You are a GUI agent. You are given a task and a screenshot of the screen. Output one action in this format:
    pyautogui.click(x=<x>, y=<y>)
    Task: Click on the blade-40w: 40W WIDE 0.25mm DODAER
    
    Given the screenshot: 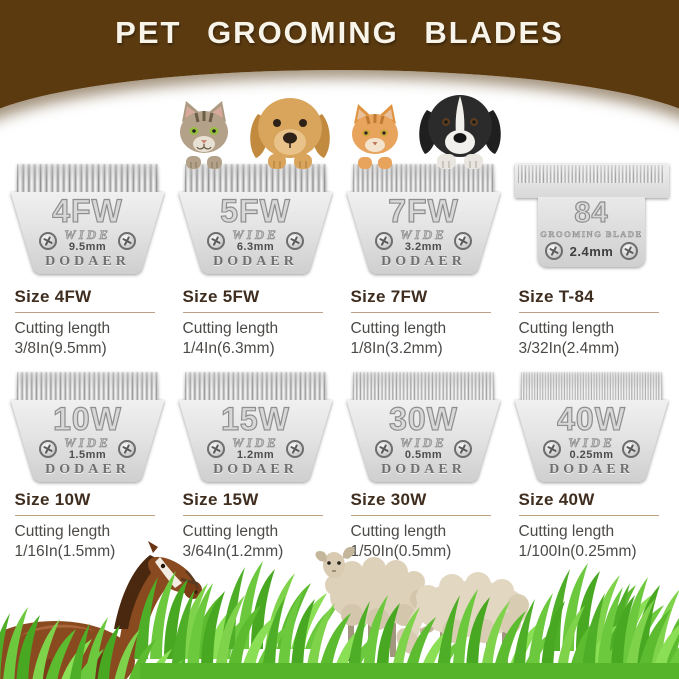 What is the action you would take?
    pyautogui.click(x=591, y=427)
    